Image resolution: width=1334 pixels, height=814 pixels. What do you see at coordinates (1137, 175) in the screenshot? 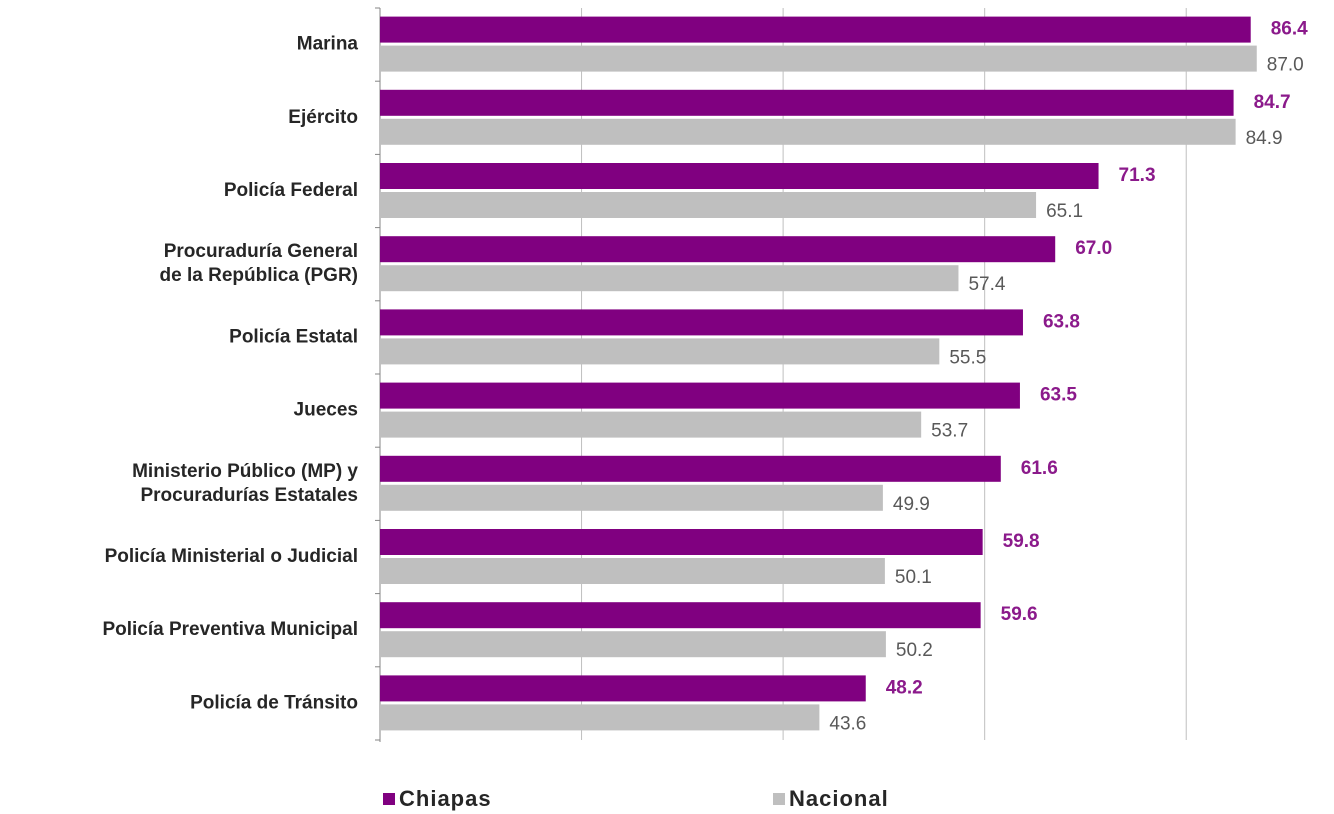
I see `data-label: 71.3` at bounding box center [1137, 175].